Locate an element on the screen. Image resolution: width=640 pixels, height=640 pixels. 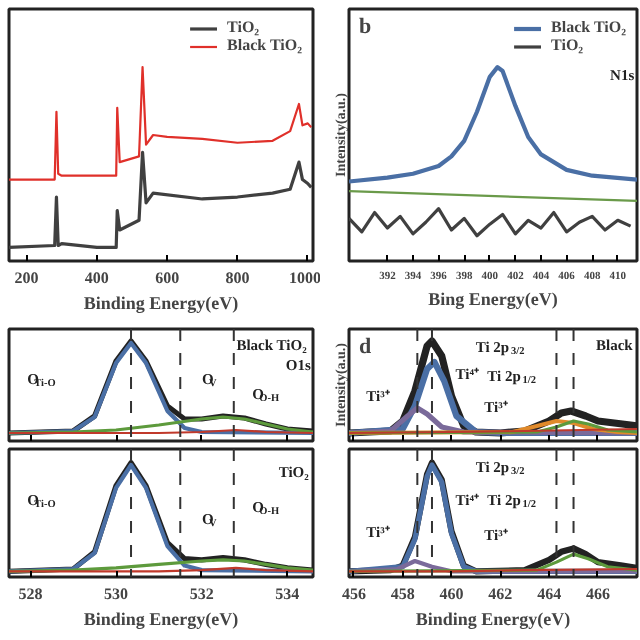
x-tick-label: 466 is located at coordinates (597, 594).